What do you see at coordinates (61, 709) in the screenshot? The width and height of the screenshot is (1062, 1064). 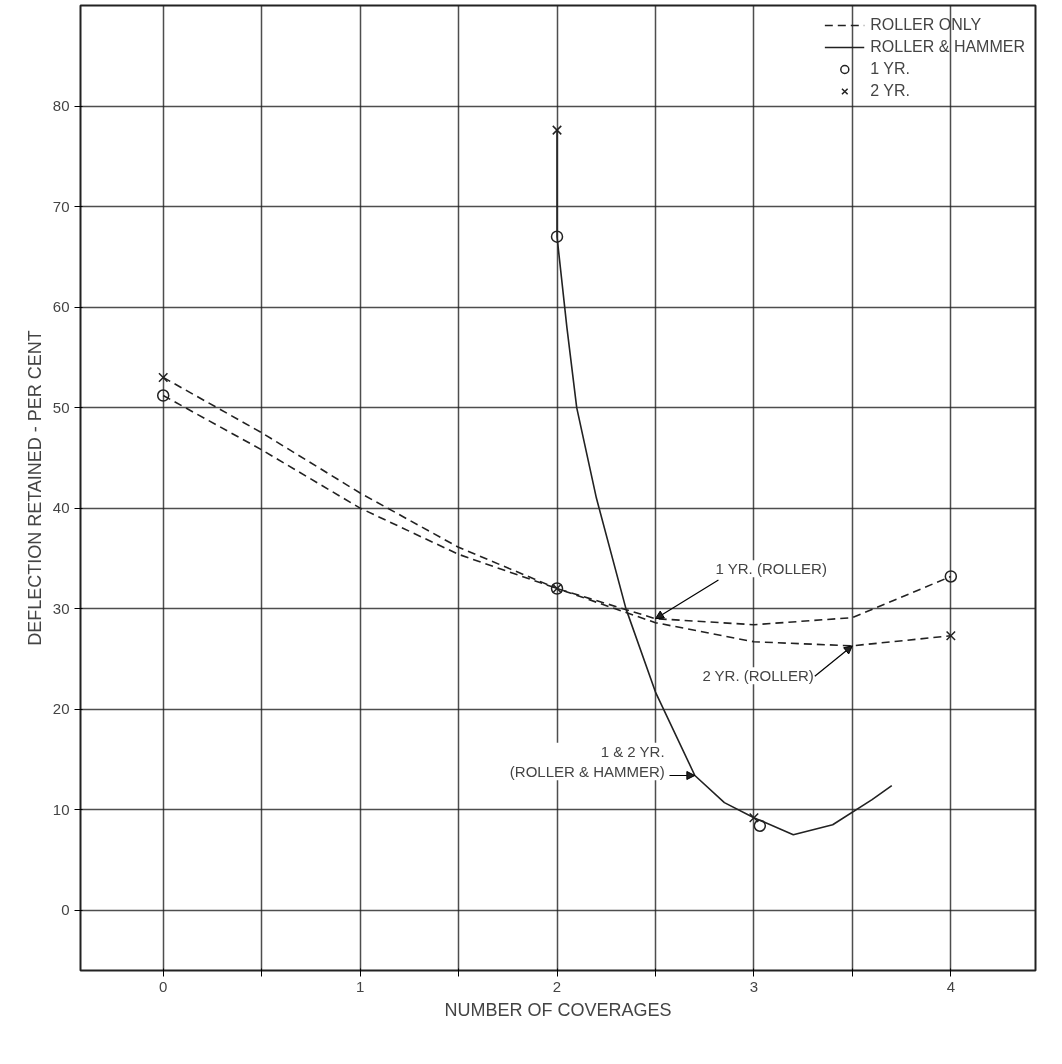 I see `y-tick-label: 20` at bounding box center [61, 709].